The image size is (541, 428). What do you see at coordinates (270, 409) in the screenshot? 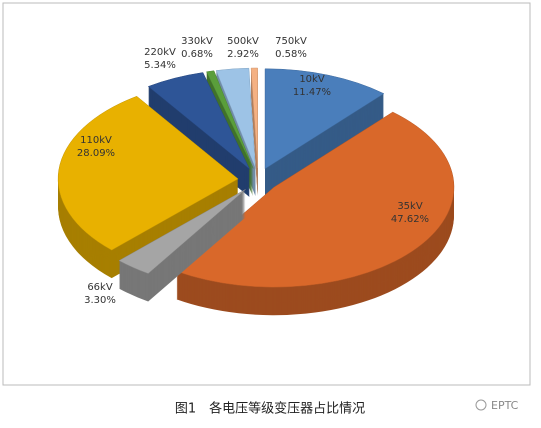
I see `caption: 图1 各电压等级变压器占比情况` at bounding box center [270, 409].